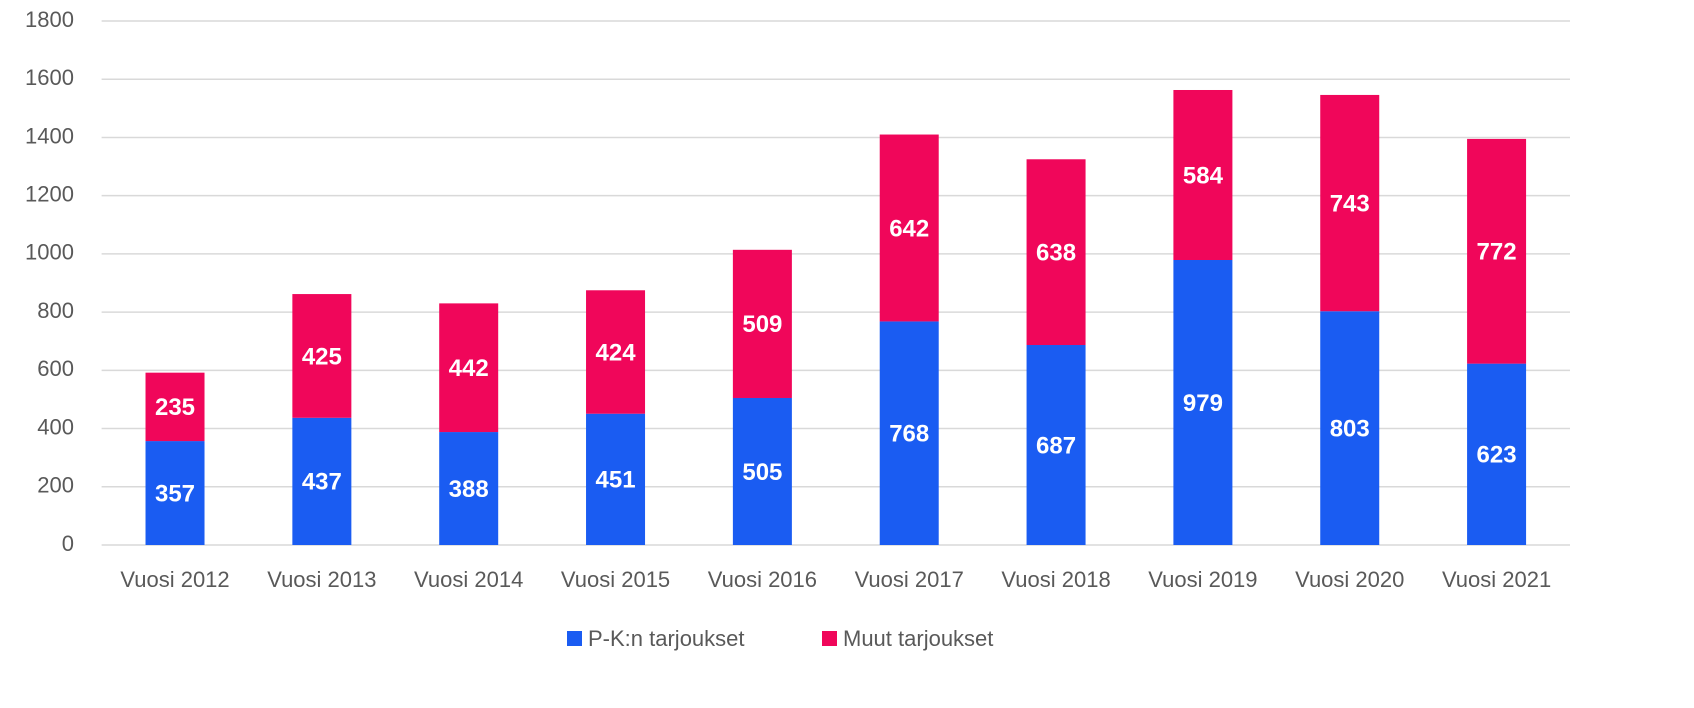 The height and width of the screenshot is (708, 1694). What do you see at coordinates (321, 579) in the screenshot?
I see `x-tick-label: Vuosi 2013` at bounding box center [321, 579].